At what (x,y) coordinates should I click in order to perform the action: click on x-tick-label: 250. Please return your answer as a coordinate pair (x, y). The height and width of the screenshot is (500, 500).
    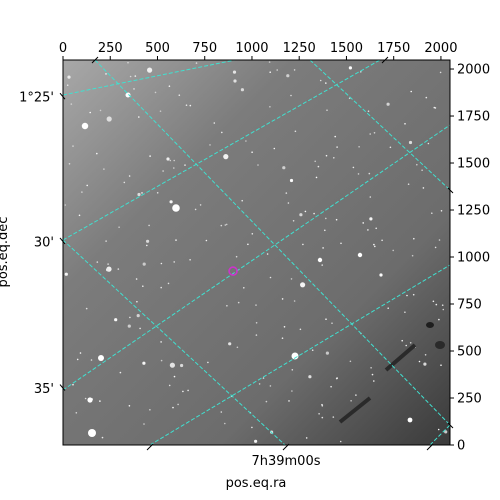
    Looking at the image, I should click on (110, 48).